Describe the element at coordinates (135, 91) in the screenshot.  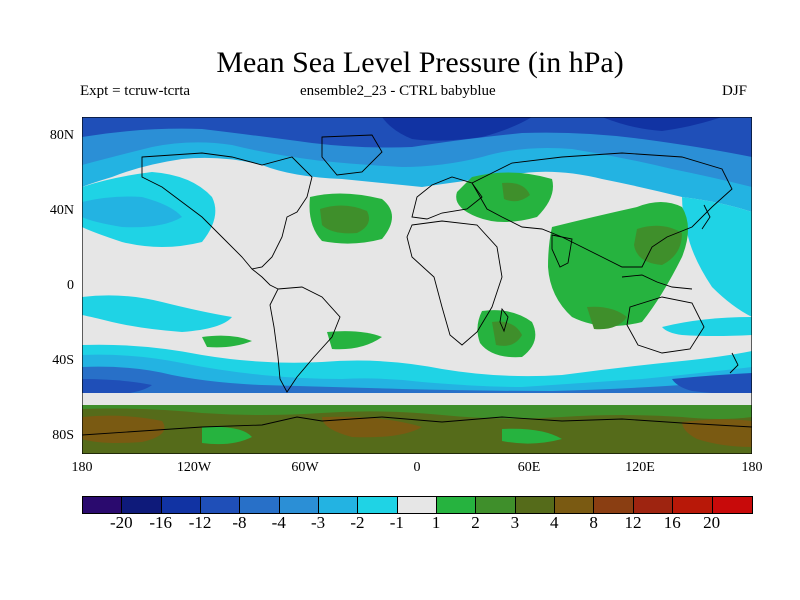
I see `experiment-label: Expt = tcruw-tcrta` at that location.